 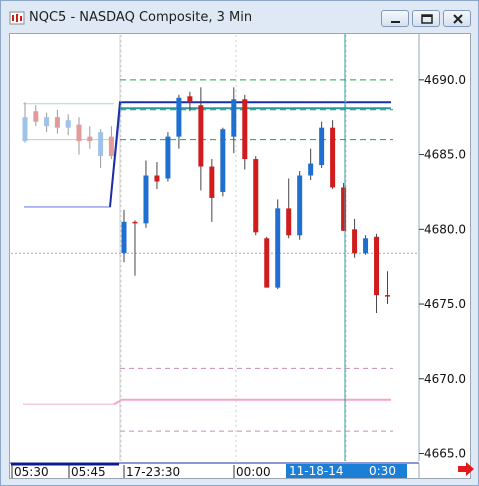 What do you see at coordinates (445, 155) in the screenshot?
I see `price-label-1: 4685.0` at bounding box center [445, 155].